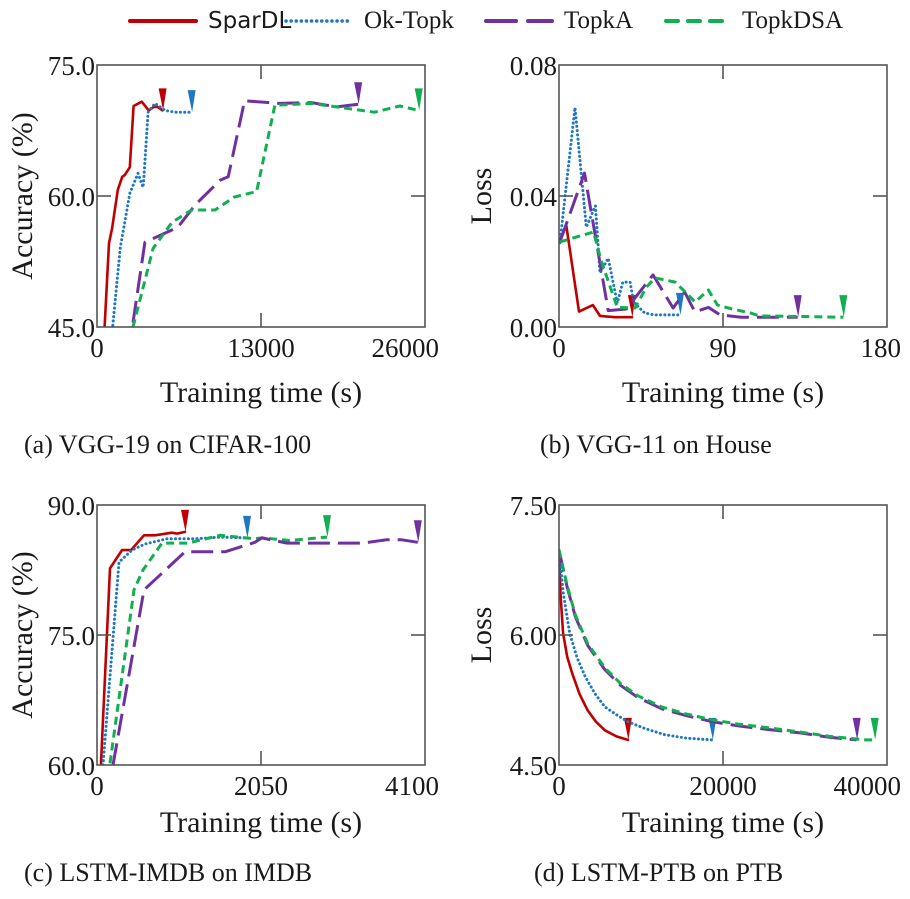 Image resolution: width=910 pixels, height=899 pixels. I want to click on legend-item-oktopk: Ok-Topk, so click(369, 21).